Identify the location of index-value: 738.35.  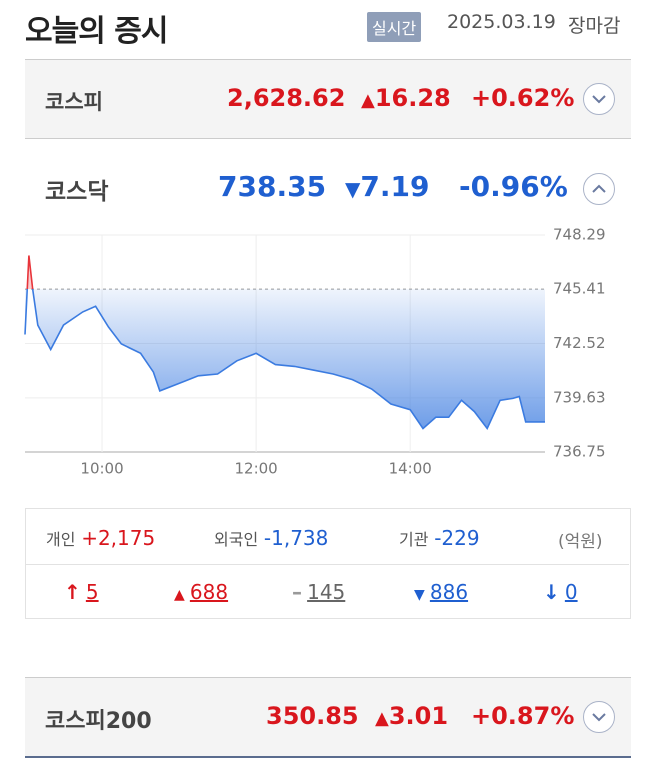
(272, 186).